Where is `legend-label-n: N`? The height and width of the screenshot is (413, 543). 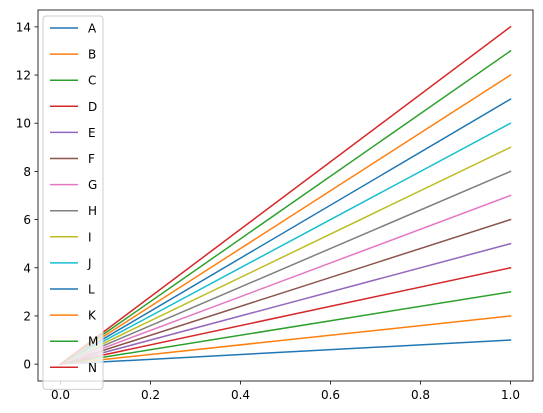
legend-label-n: N is located at coordinates (92, 368).